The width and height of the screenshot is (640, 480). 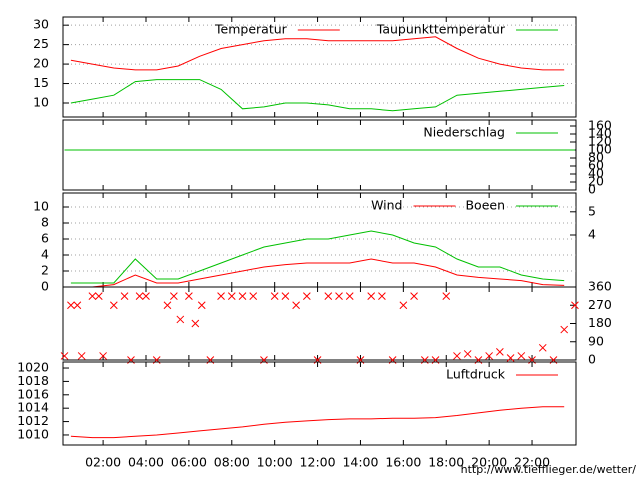 What do you see at coordinates (275, 462) in the screenshot?
I see `x-tick-label: 10:00` at bounding box center [275, 462].